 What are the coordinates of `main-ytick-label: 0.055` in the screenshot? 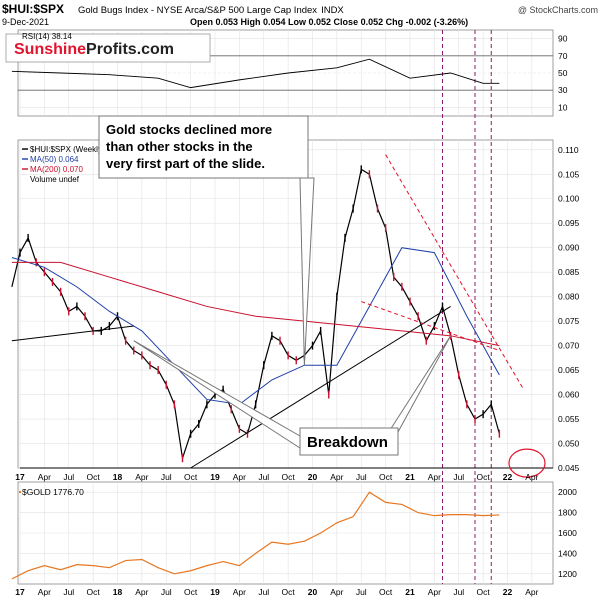 It's located at (569, 419).